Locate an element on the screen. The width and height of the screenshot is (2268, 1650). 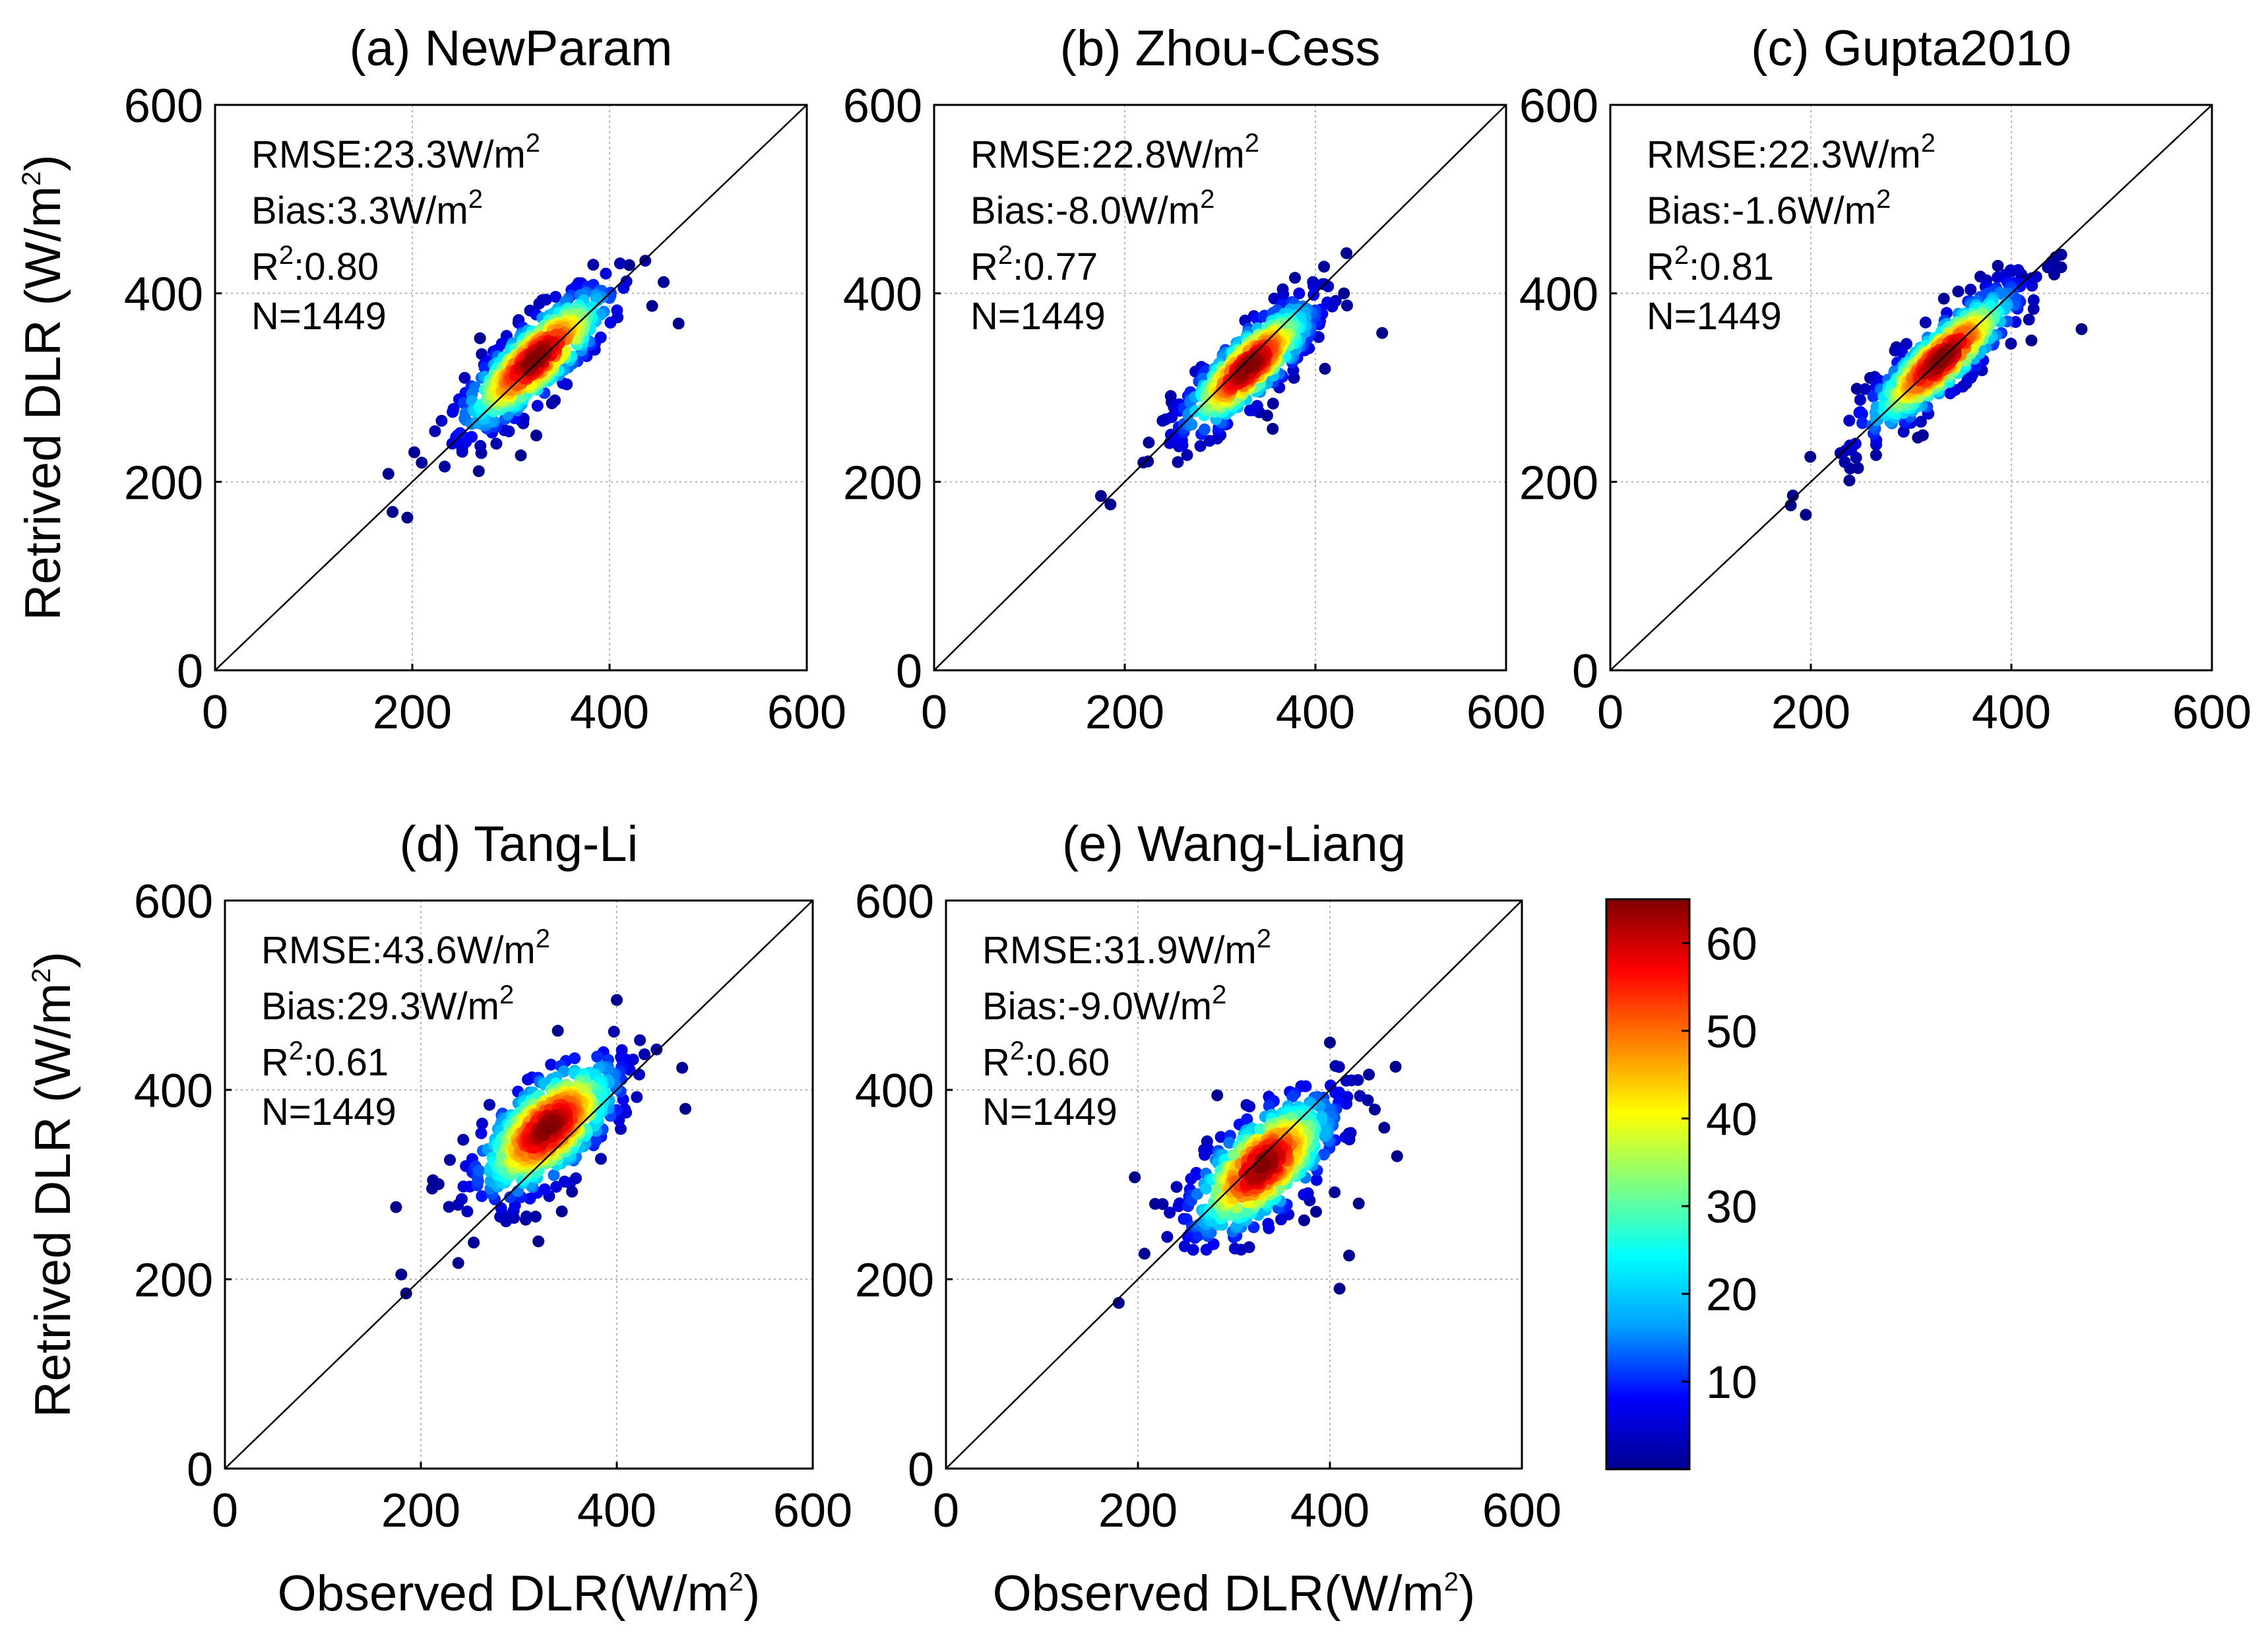
r2-label: R2:0.81 is located at coordinates (1711, 264).